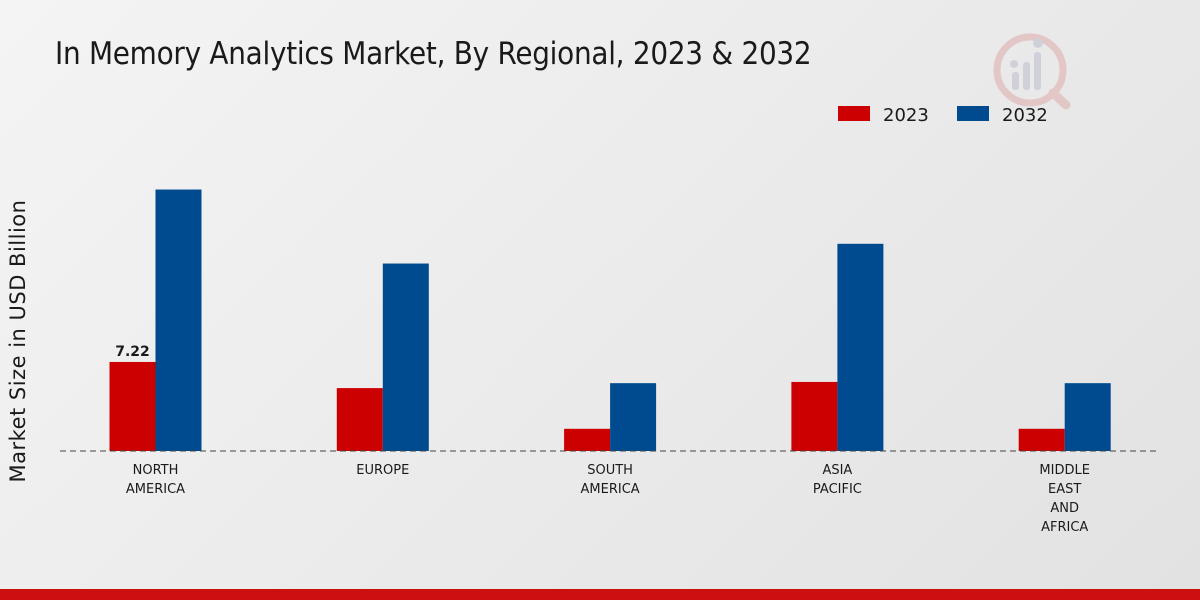  I want to click on bar-2032-middle-east-and-africa, so click(1087, 417).